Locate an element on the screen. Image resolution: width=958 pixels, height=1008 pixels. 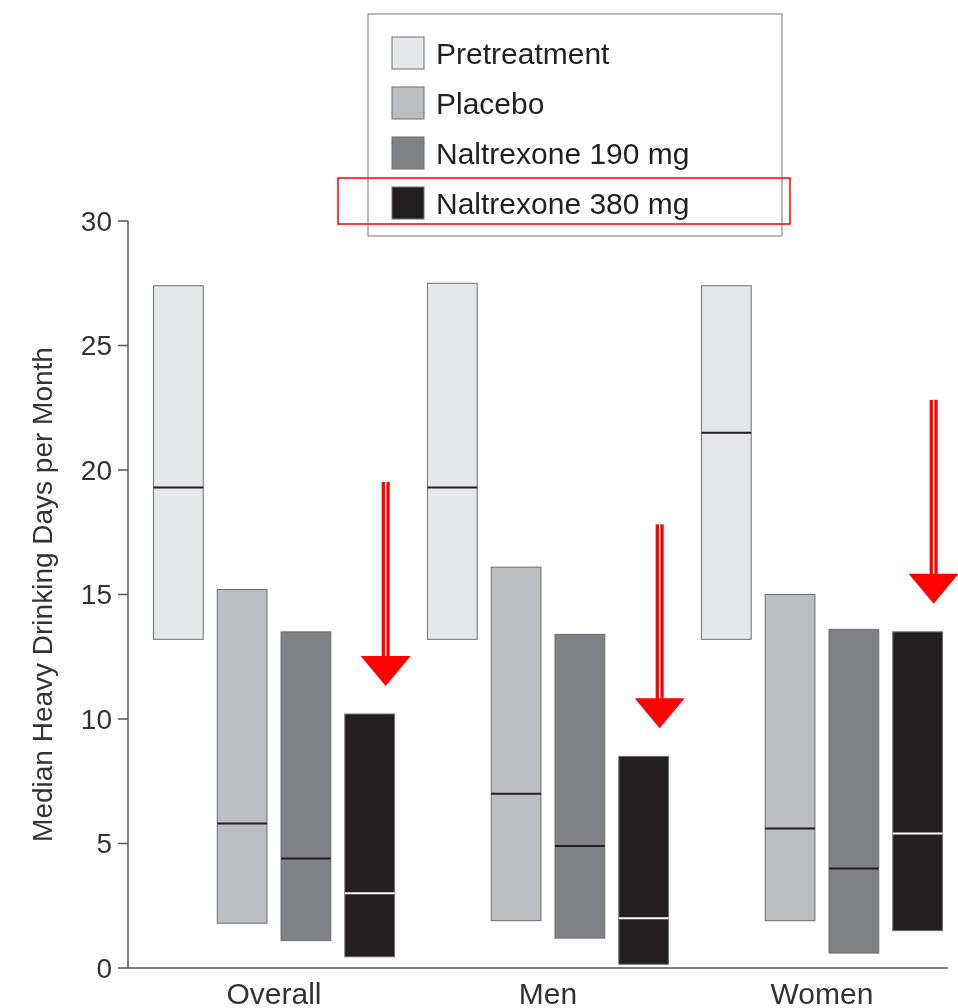
y-tick-label: 10 is located at coordinates (96, 719).